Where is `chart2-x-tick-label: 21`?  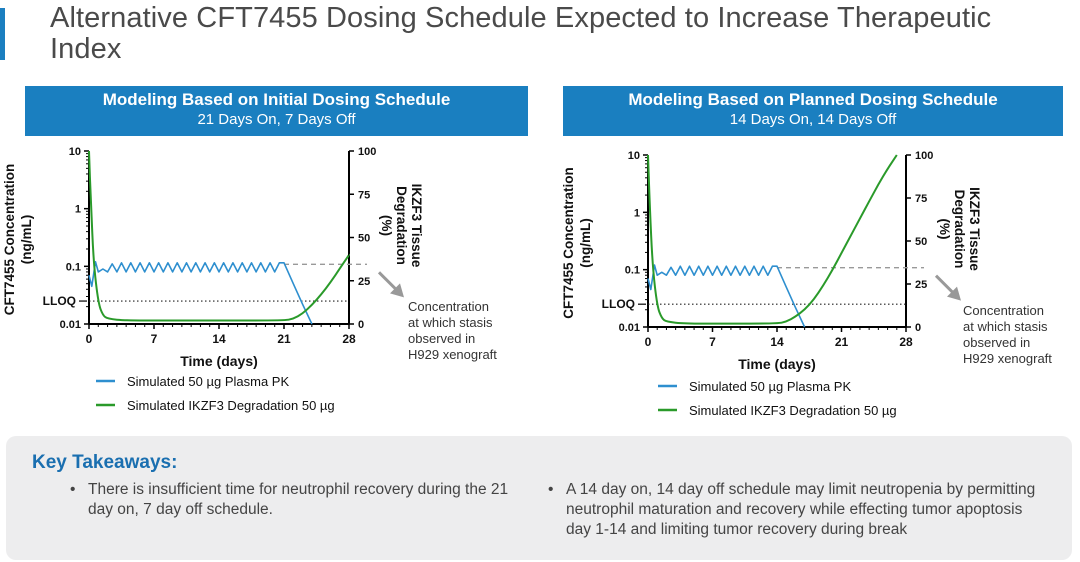 chart2-x-tick-label: 21 is located at coordinates (842, 342).